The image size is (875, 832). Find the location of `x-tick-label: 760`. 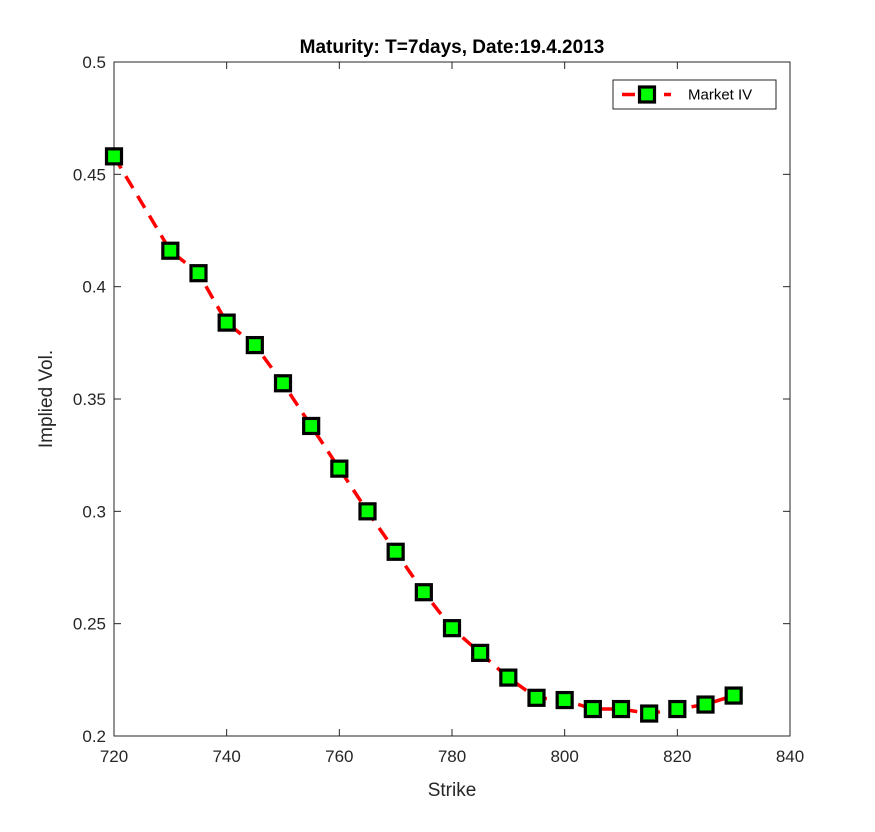

x-tick-label: 760 is located at coordinates (339, 756).